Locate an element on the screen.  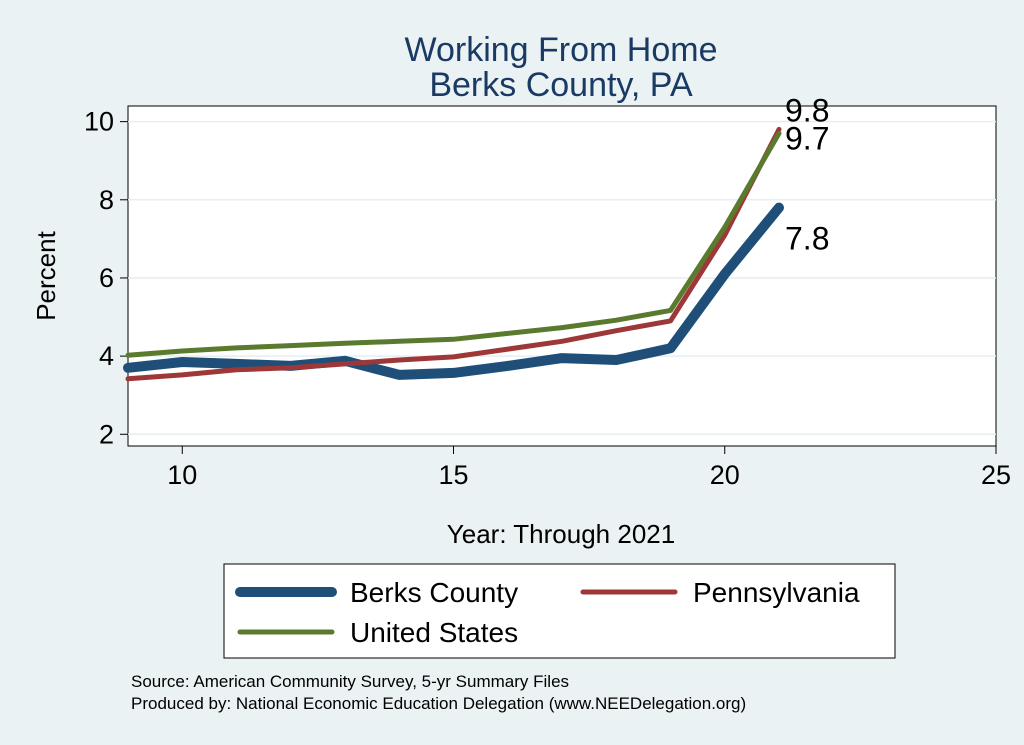
legend-label-1: Pennsylvania is located at coordinates (776, 592).